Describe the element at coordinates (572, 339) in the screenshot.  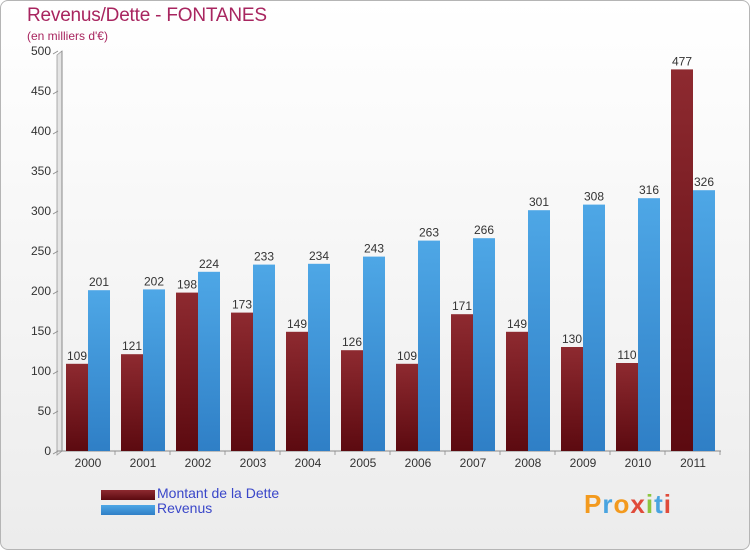
I see `debt-value-label: 130` at that location.